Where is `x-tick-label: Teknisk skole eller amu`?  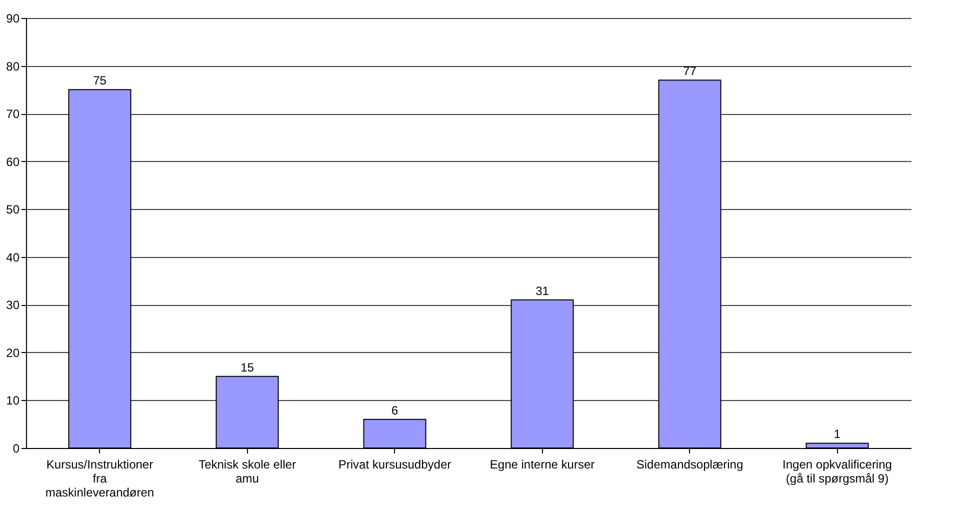 x-tick-label: Teknisk skole eller amu is located at coordinates (247, 472).